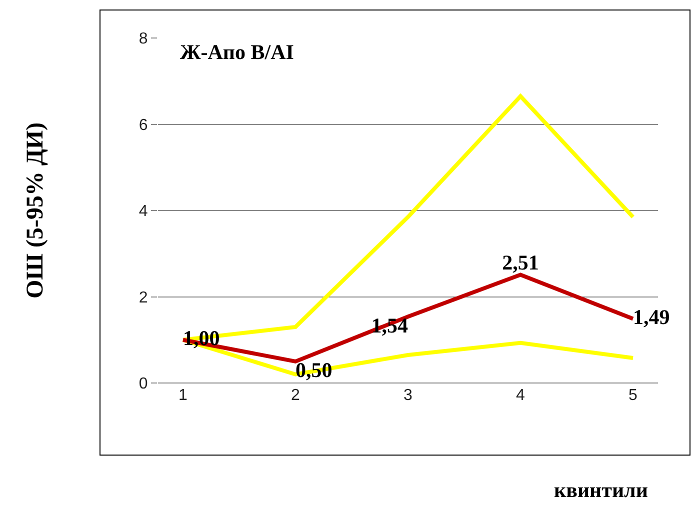 The image size is (692, 506). Describe the element at coordinates (143, 125) in the screenshot. I see `y-tick-label: 6` at that location.